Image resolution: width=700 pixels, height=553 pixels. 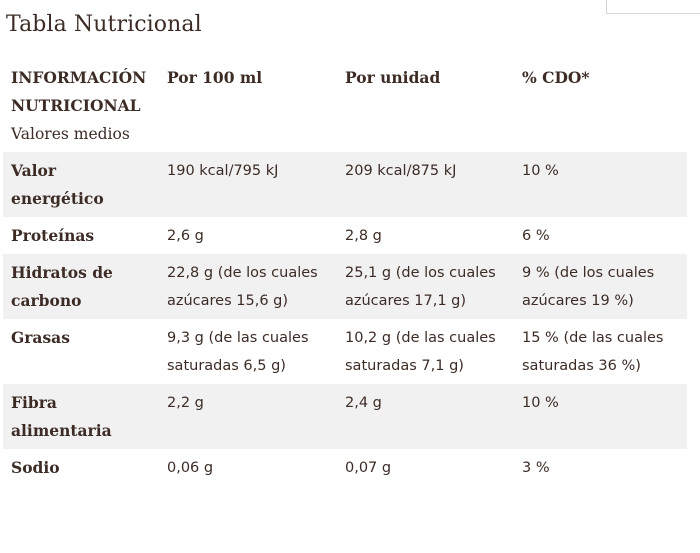 I want to click on header-per-unit: Por unidad, so click(x=393, y=77).